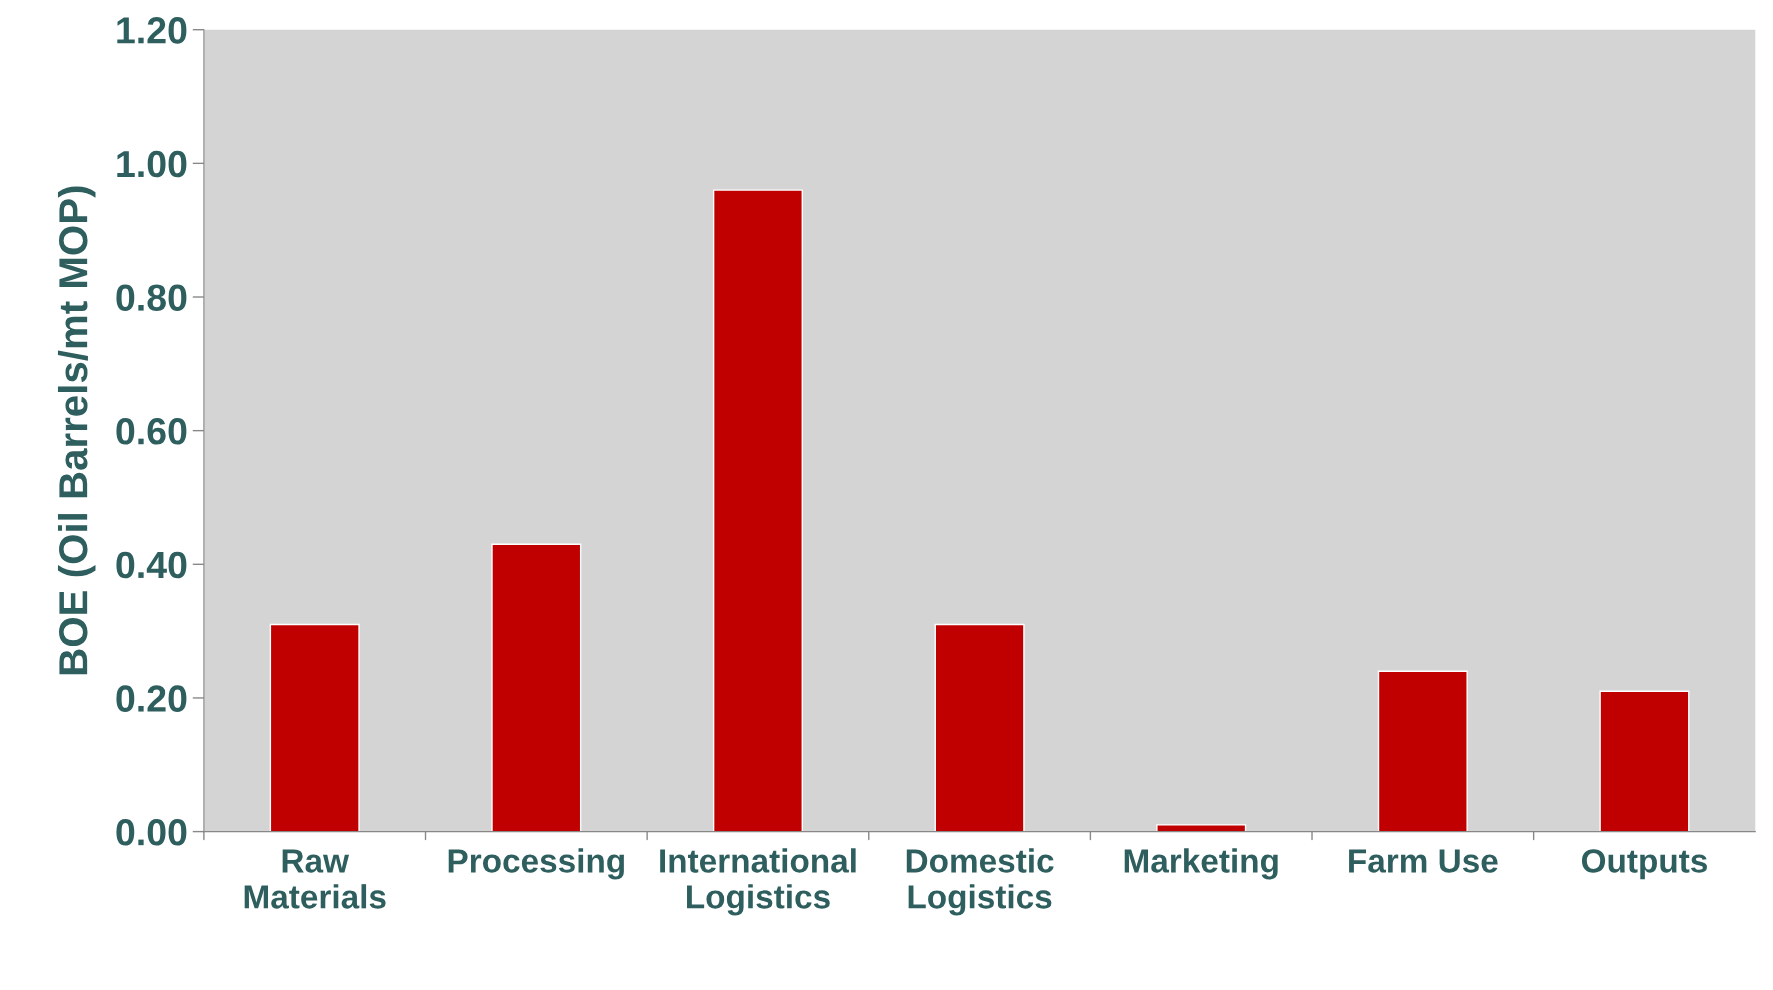  Describe the element at coordinates (151, 431) in the screenshot. I see `y-tick-label: 0.60` at that location.